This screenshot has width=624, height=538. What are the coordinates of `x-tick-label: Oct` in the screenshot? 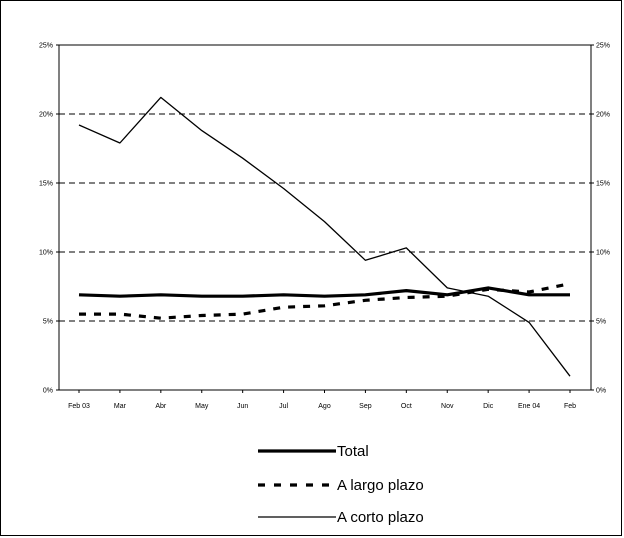 It's located at (406, 406).